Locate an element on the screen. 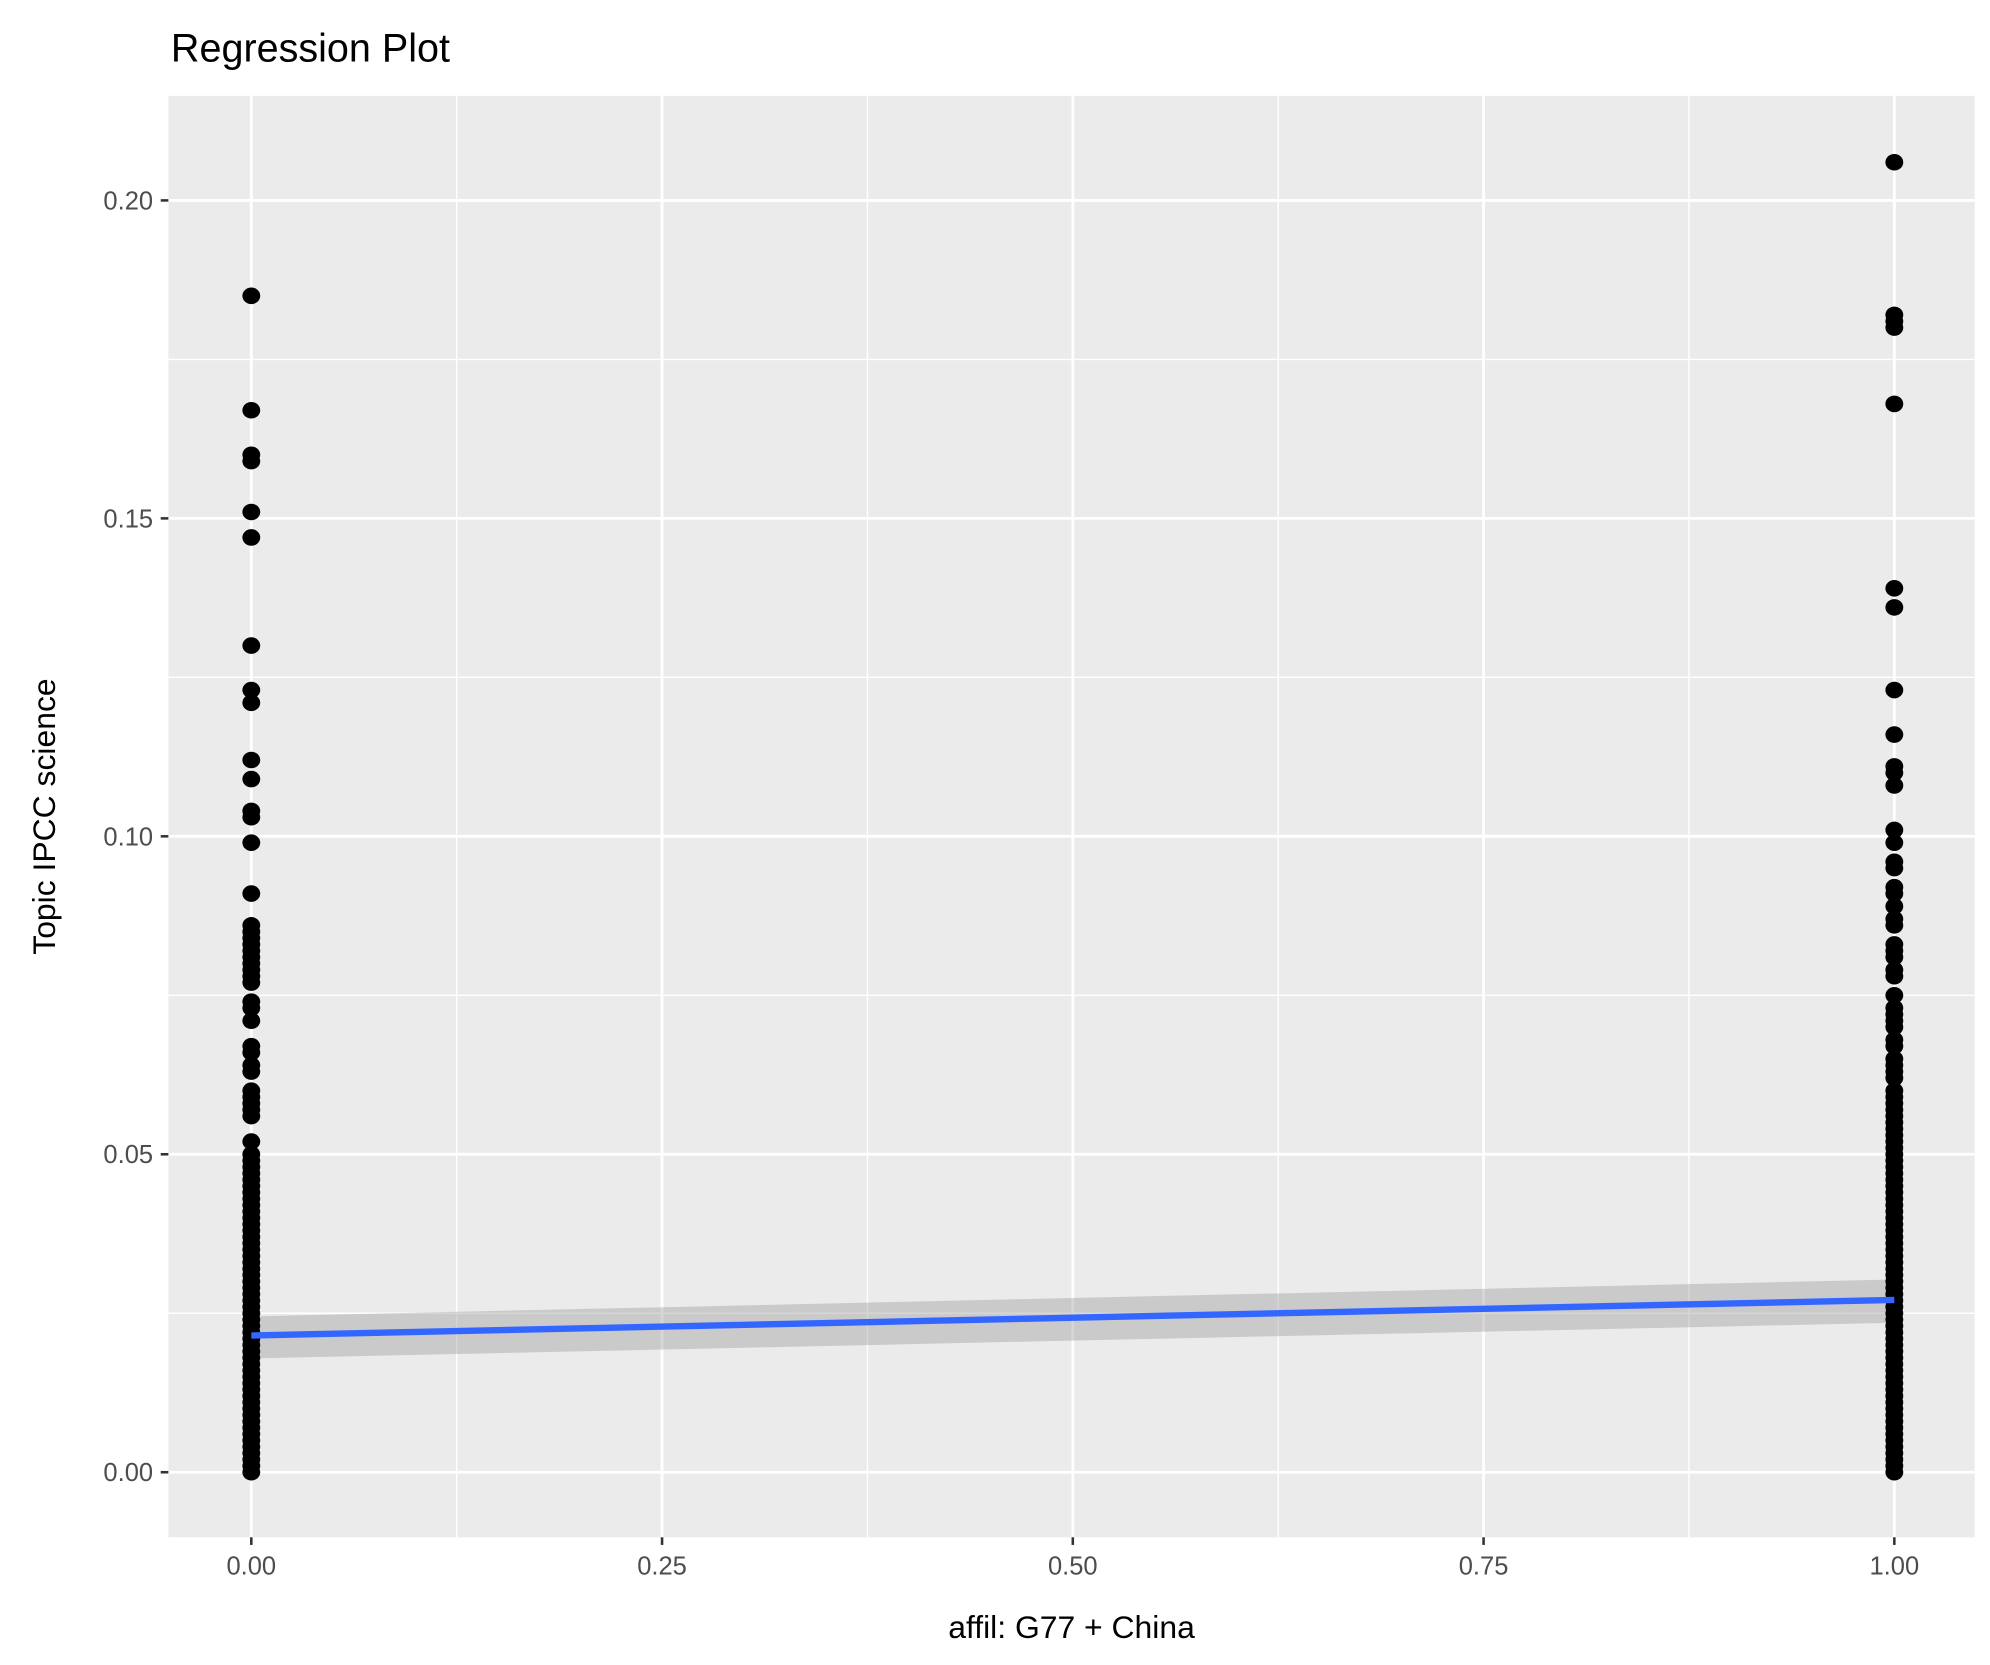 The width and height of the screenshot is (1990, 1665). x-ticks: 0.00 0.25 0.50 0.75 1.00 is located at coordinates (1072, 1566).